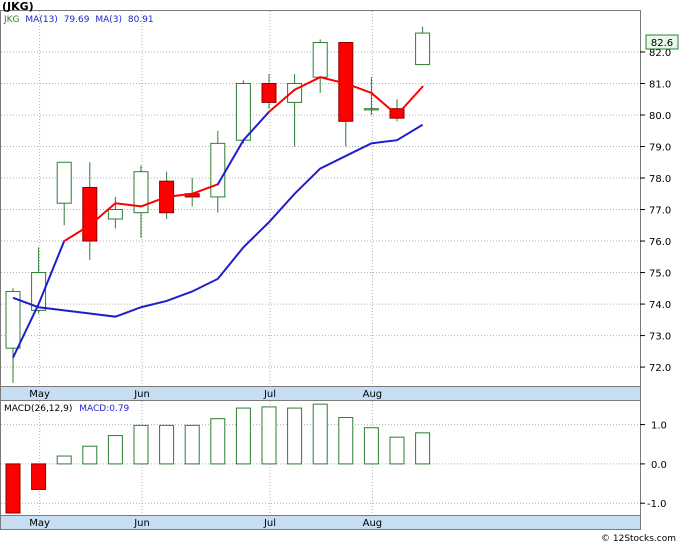  What do you see at coordinates (269, 394) in the screenshot?
I see `date-label: Jul` at bounding box center [269, 394].